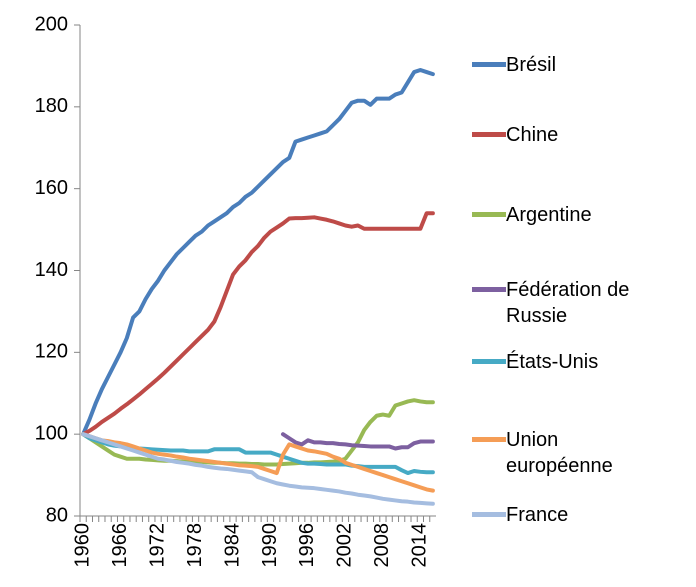  Describe the element at coordinates (549, 215) in the screenshot. I see `legend-label: Argentine` at that location.